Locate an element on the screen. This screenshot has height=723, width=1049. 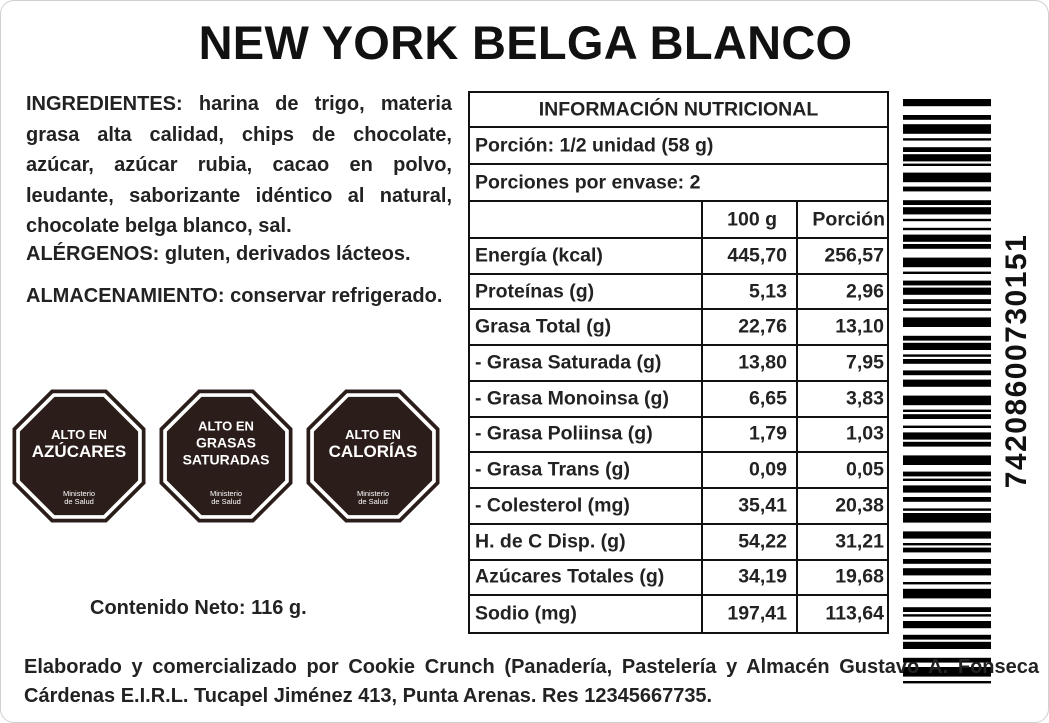
nutrient-per-100g: 445,70 is located at coordinates (757, 255).